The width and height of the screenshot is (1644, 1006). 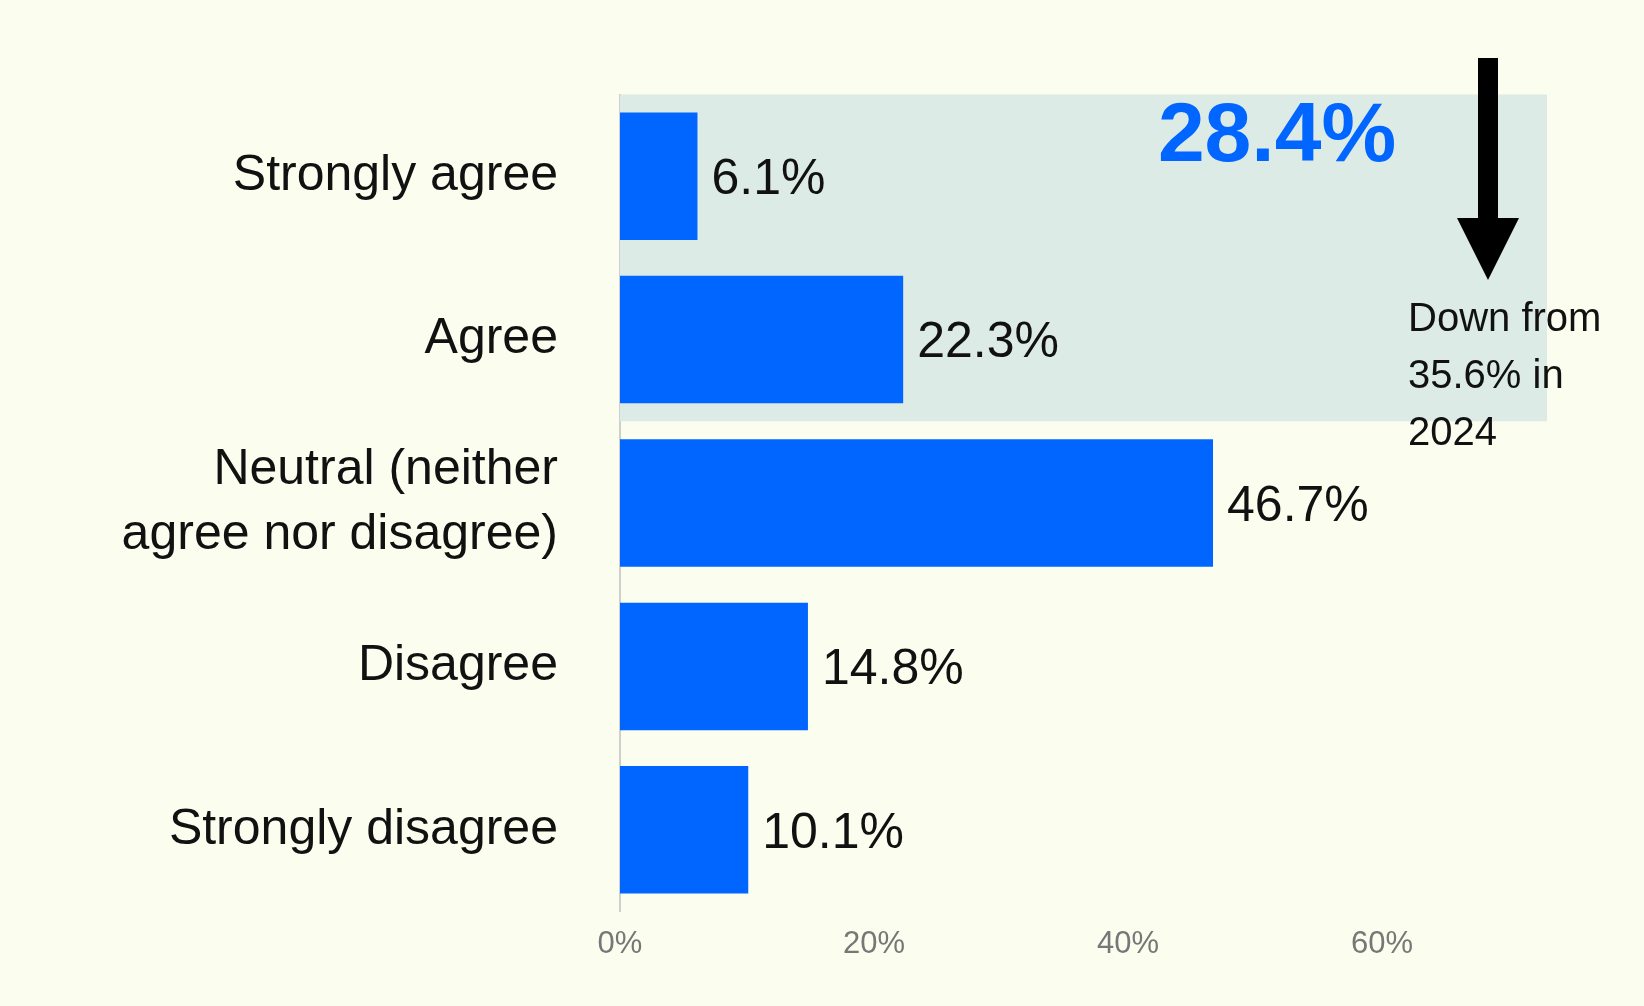 I want to click on y-tick-label: Strongly disagree, so click(x=363, y=826).